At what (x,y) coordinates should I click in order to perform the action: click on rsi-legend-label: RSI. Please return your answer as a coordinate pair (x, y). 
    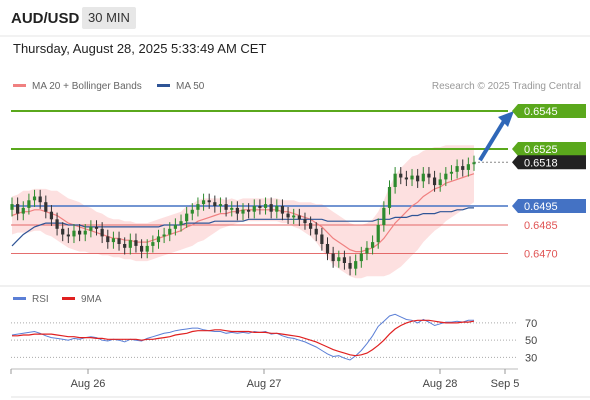
    Looking at the image, I should click on (40, 299).